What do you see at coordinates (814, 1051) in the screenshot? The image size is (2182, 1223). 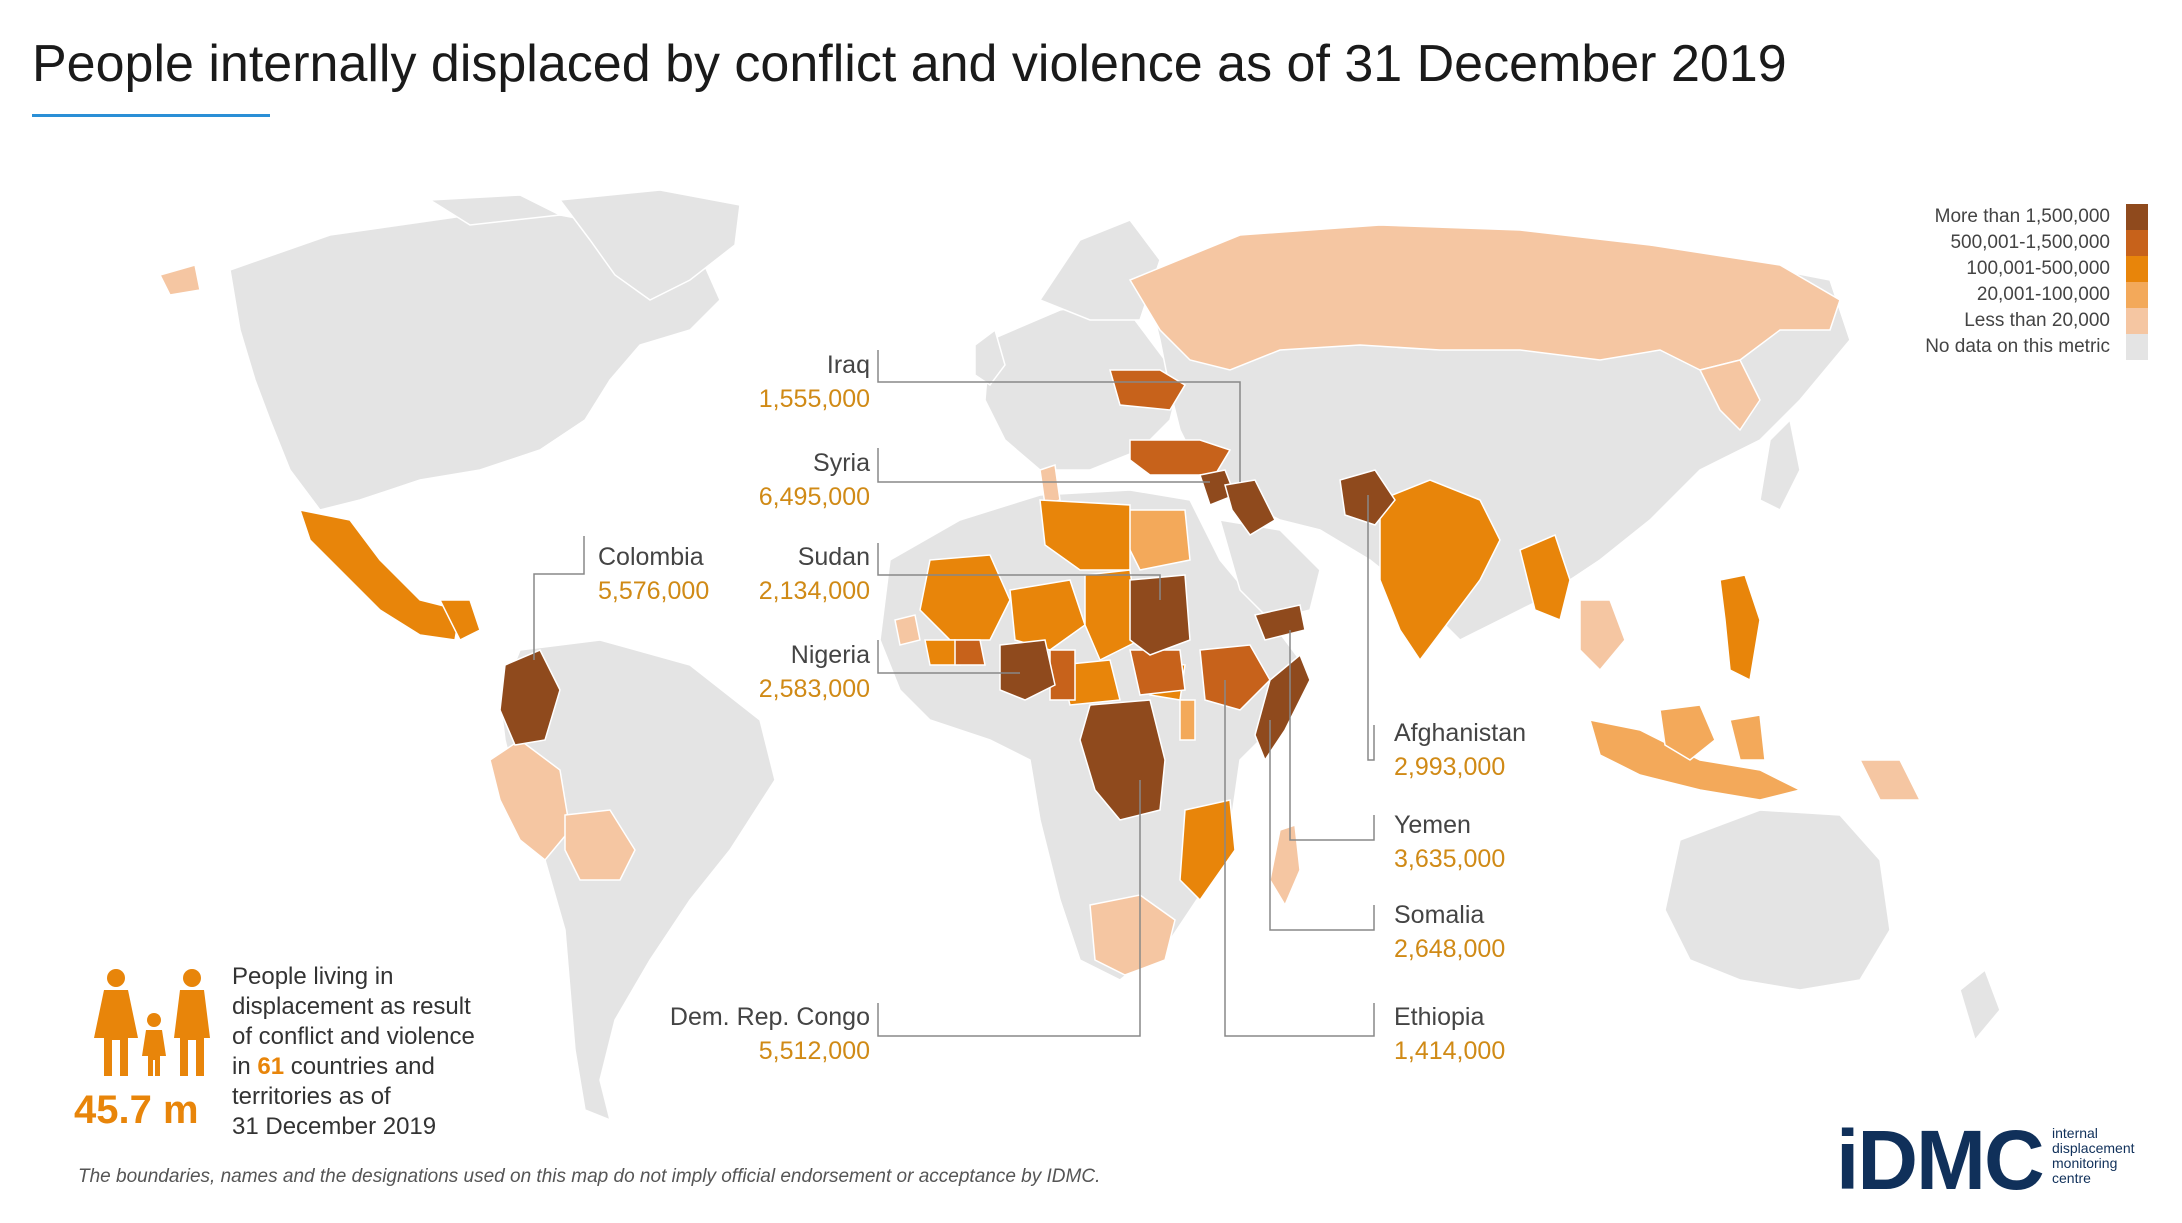 I see `callout-value: 5,512,000` at bounding box center [814, 1051].